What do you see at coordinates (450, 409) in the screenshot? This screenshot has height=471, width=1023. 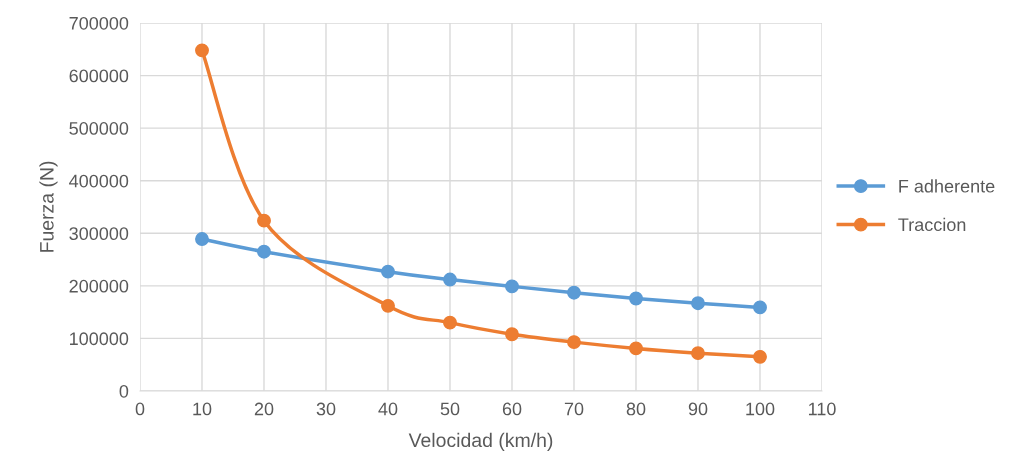 I see `x-tick-label: 50` at bounding box center [450, 409].